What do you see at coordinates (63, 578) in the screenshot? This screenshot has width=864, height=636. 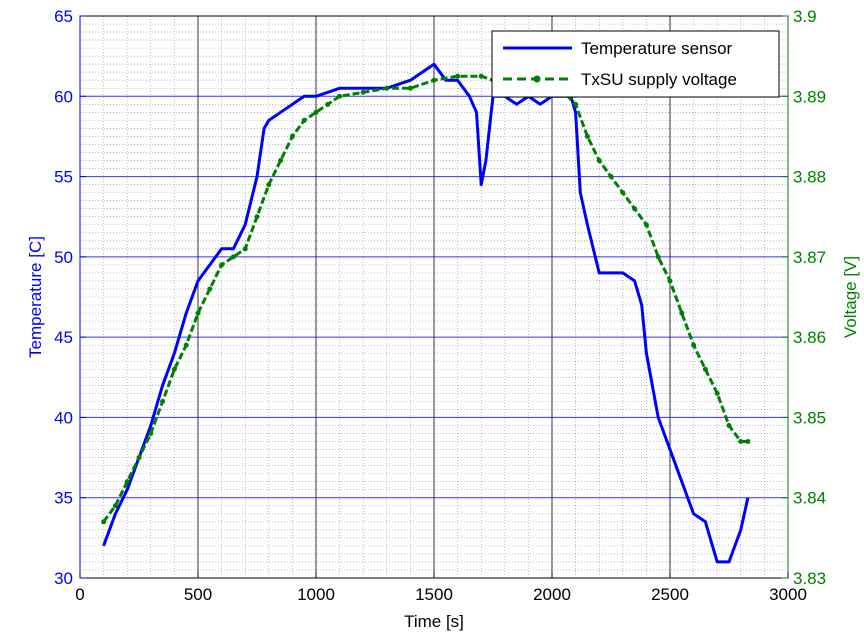 I see `left-tick-label: 30` at bounding box center [63, 578].